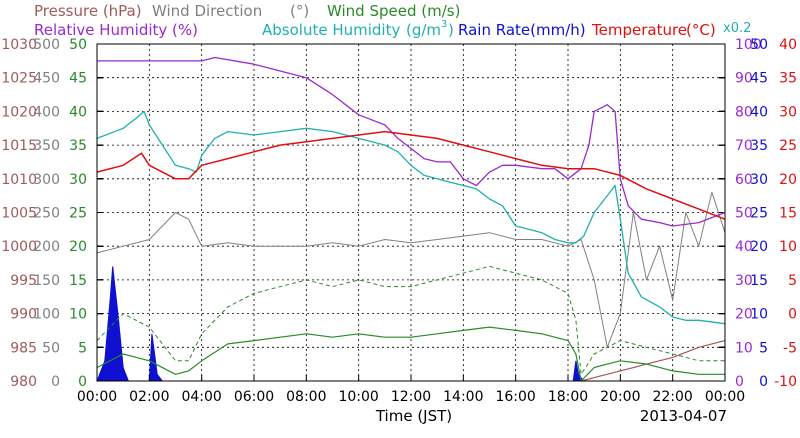  I want to click on y-tick-label-wind_speed: 15, so click(78, 281).